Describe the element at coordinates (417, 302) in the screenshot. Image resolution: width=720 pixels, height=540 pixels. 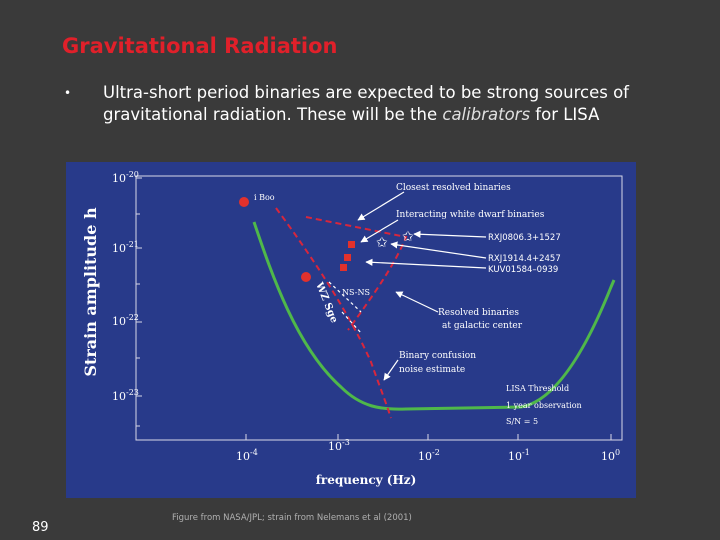
I see `arrow-resolved-binaries` at that location.